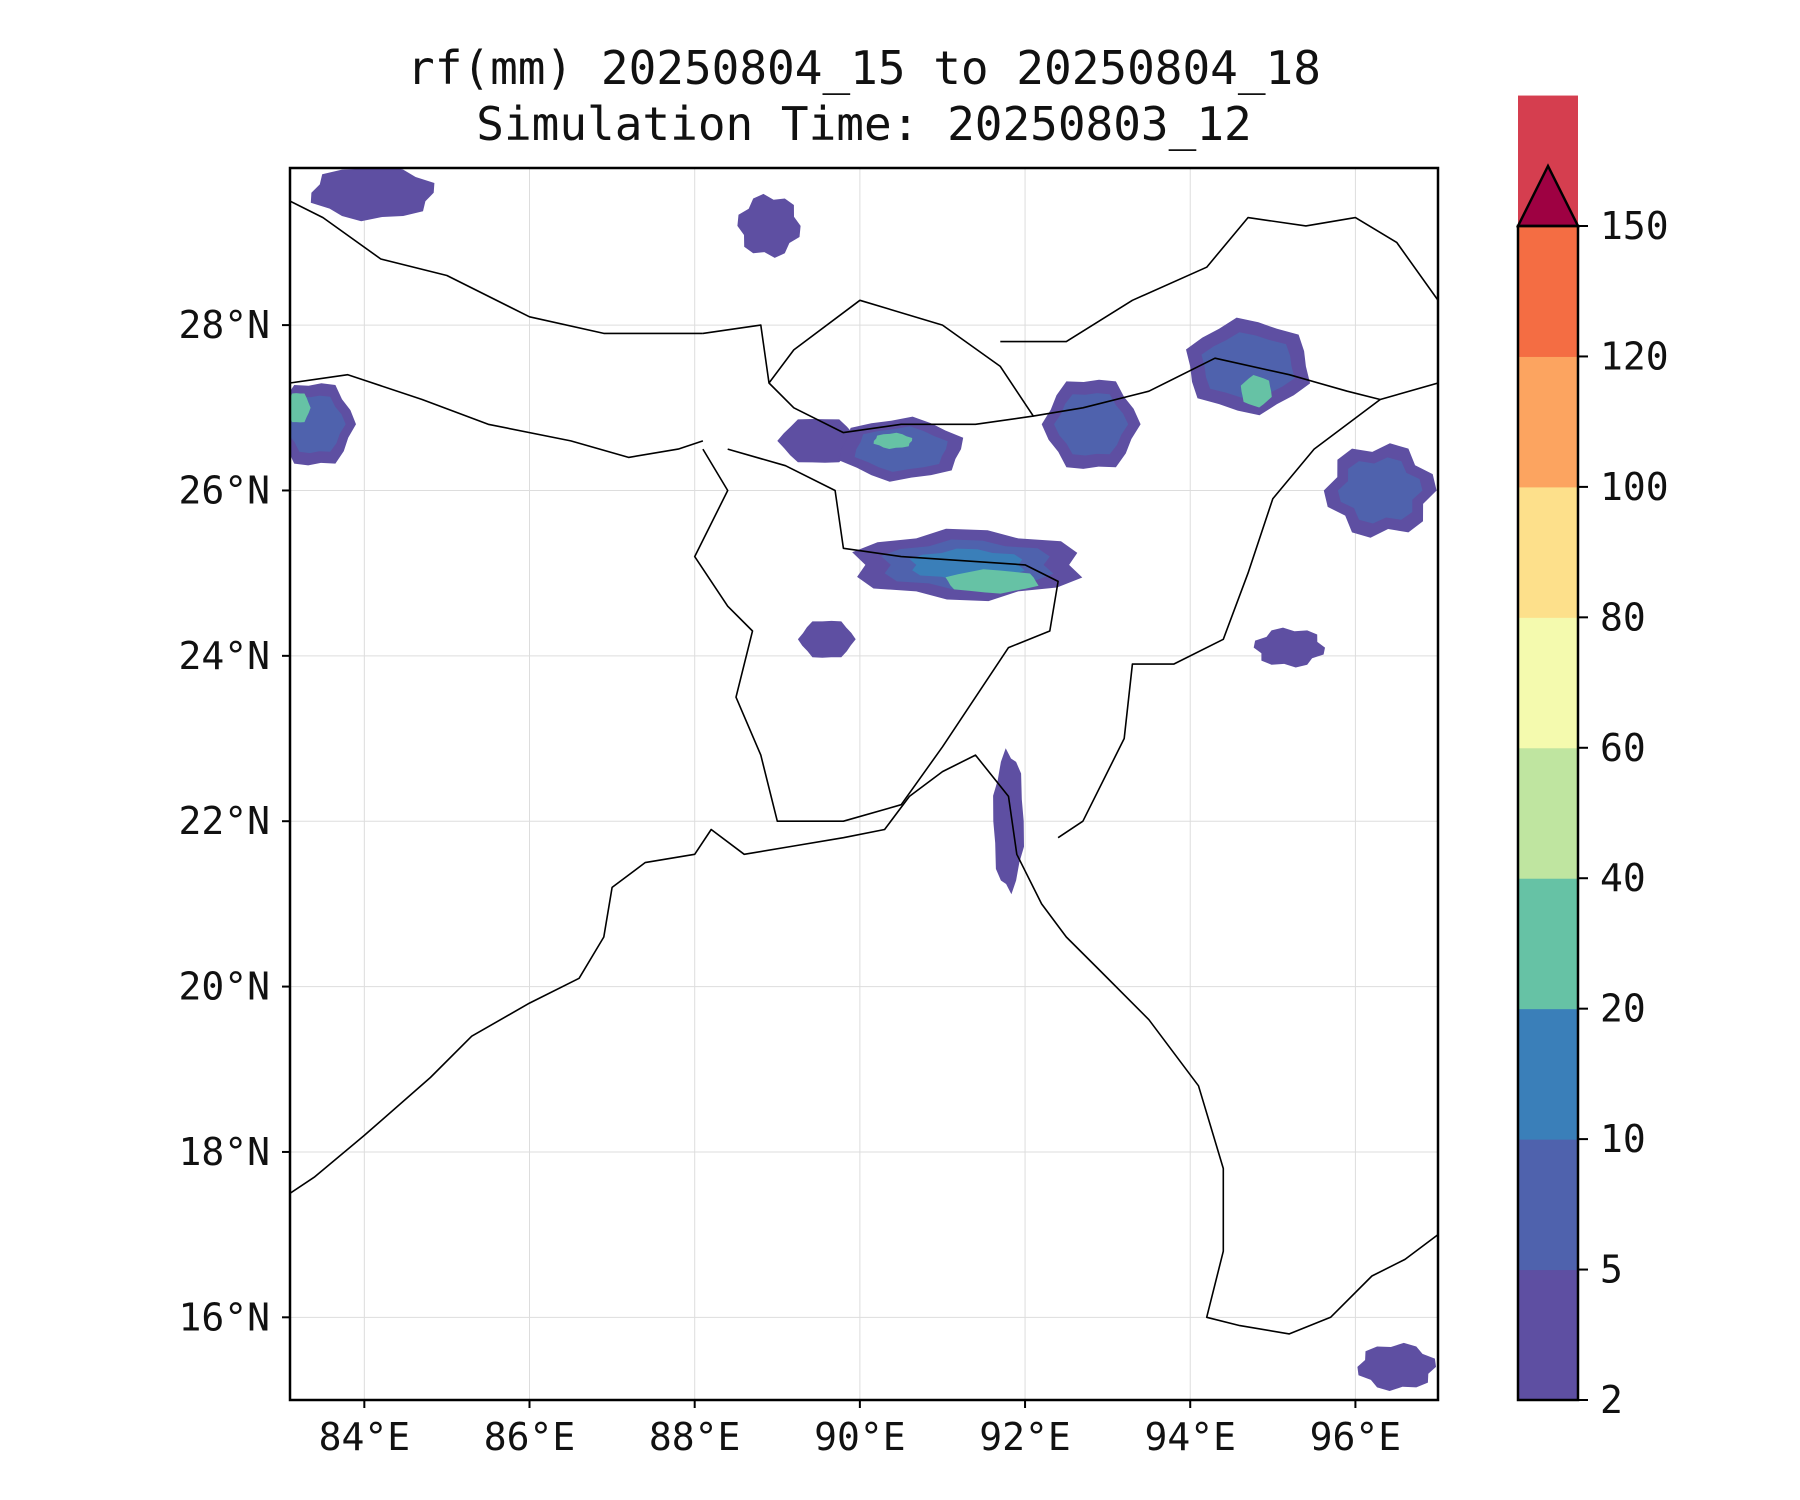  What do you see at coordinates (992, 581) in the screenshot?
I see `rain-region-meghalaya-core-hotspot` at bounding box center [992, 581].